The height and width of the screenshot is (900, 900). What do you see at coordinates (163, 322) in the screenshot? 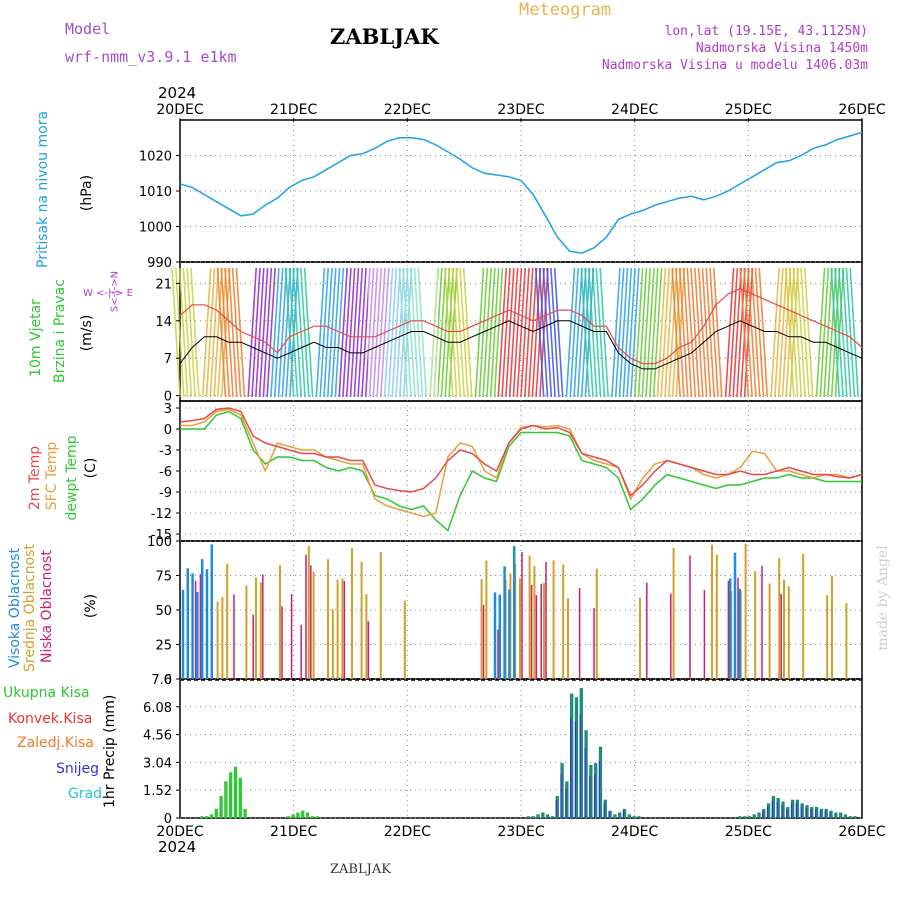
I see `y-tick-label-wind: 14` at bounding box center [163, 322].